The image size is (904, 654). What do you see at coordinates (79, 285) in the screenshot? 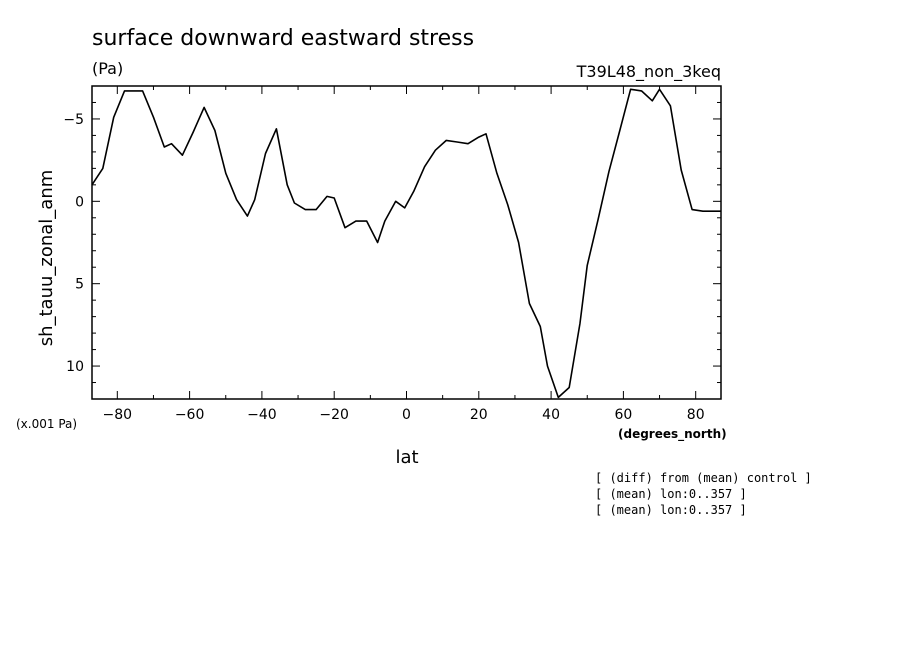
I see `y-tick-label: 5` at bounding box center [79, 285].